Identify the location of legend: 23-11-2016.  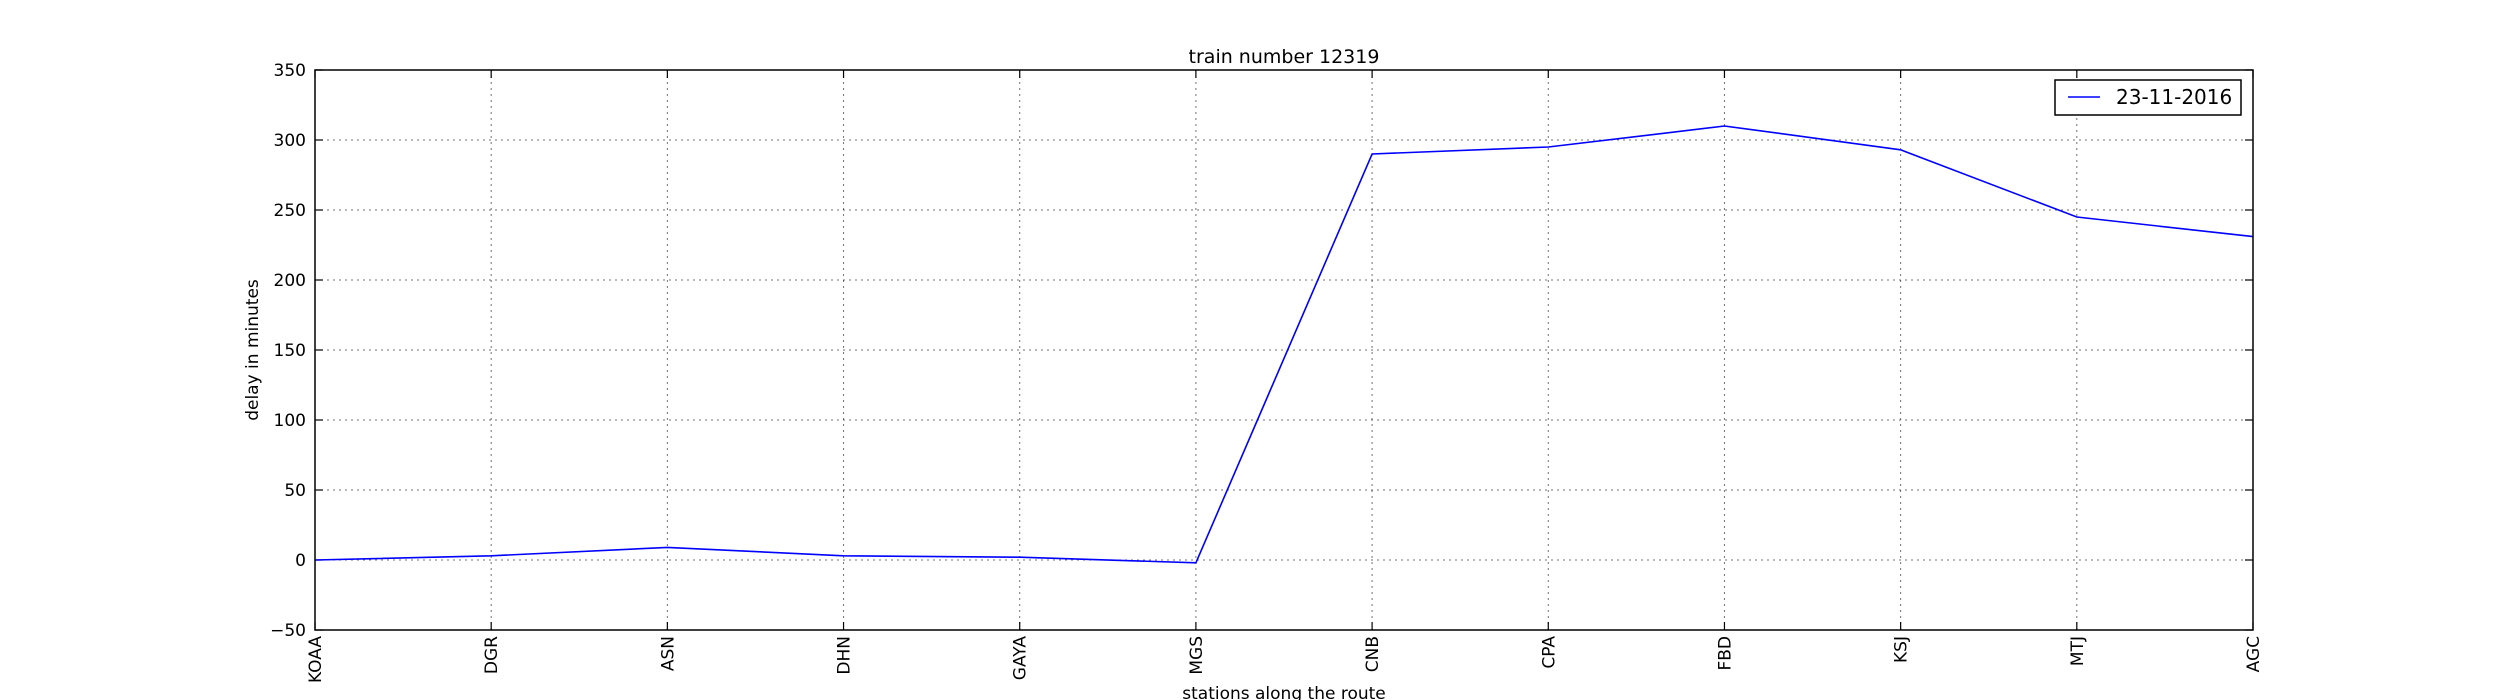
(2148, 97).